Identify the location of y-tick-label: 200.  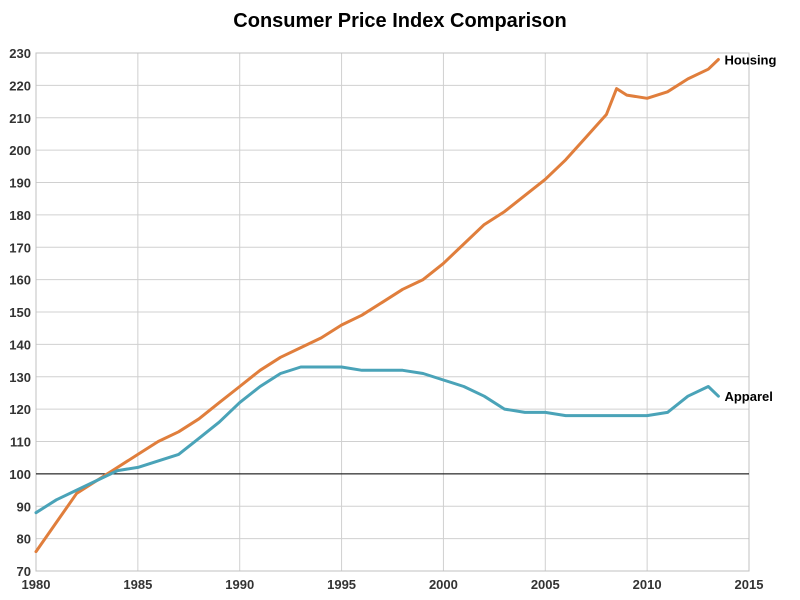
(20, 150).